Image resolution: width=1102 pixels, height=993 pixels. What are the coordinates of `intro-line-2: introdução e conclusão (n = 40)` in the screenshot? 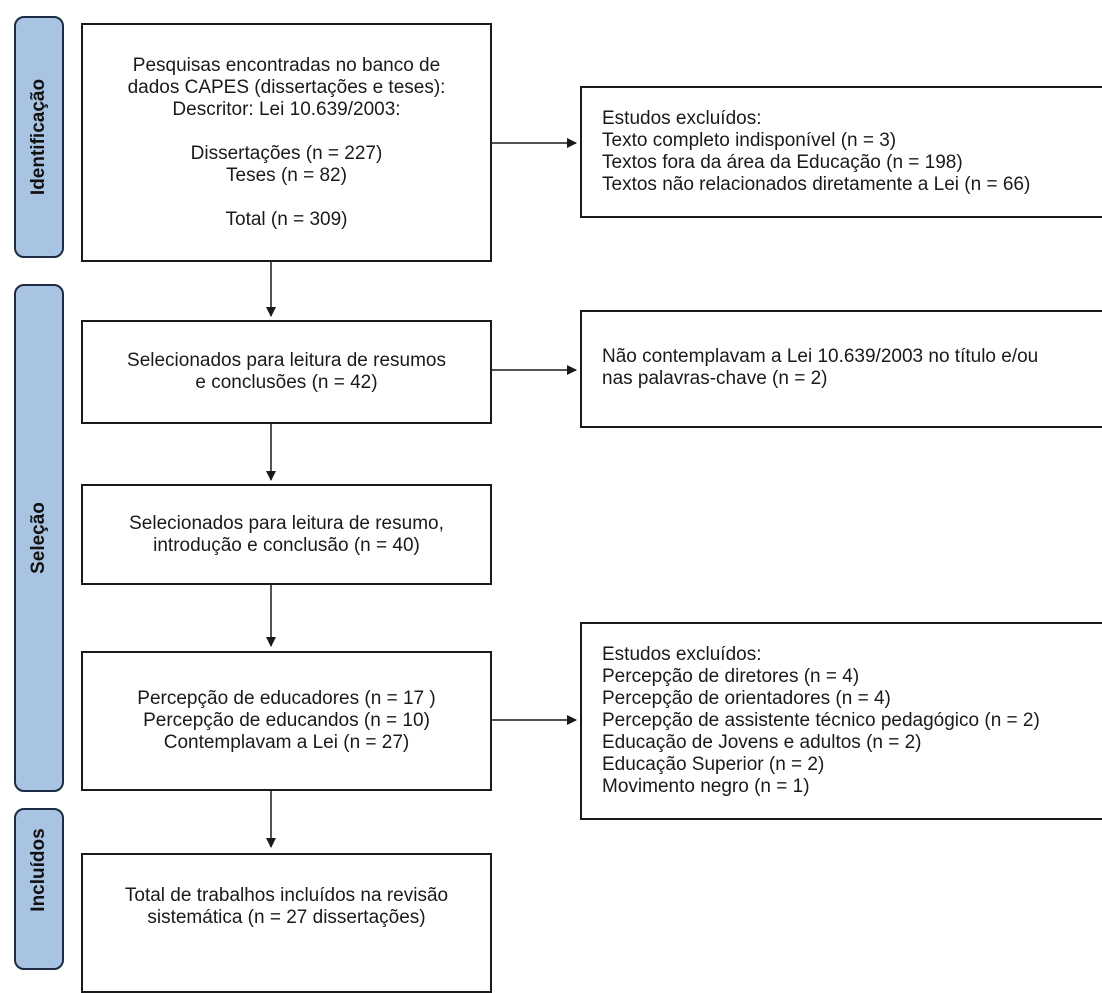 It's located at (286, 545).